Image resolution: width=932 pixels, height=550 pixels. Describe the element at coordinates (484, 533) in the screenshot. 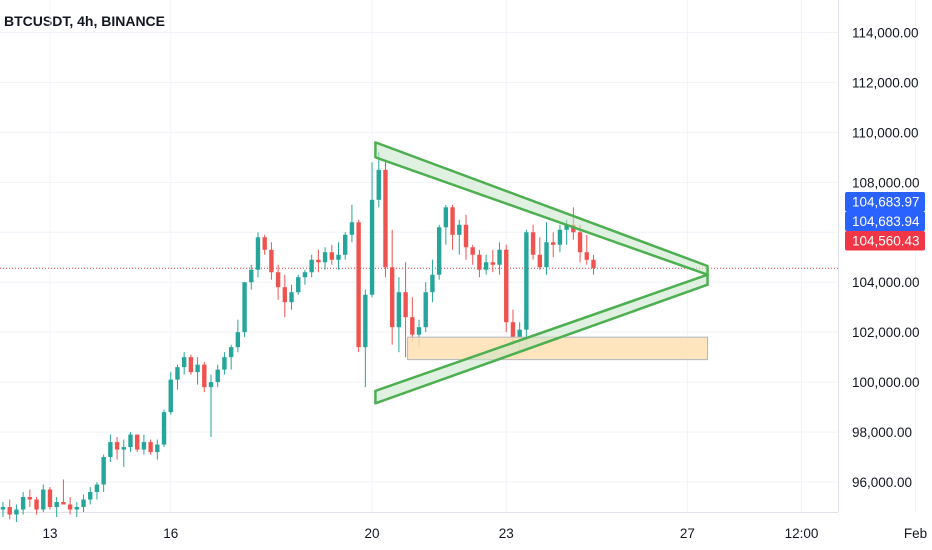

I see `time-axis: 13 16 20 23 27 12:00 Feb` at that location.